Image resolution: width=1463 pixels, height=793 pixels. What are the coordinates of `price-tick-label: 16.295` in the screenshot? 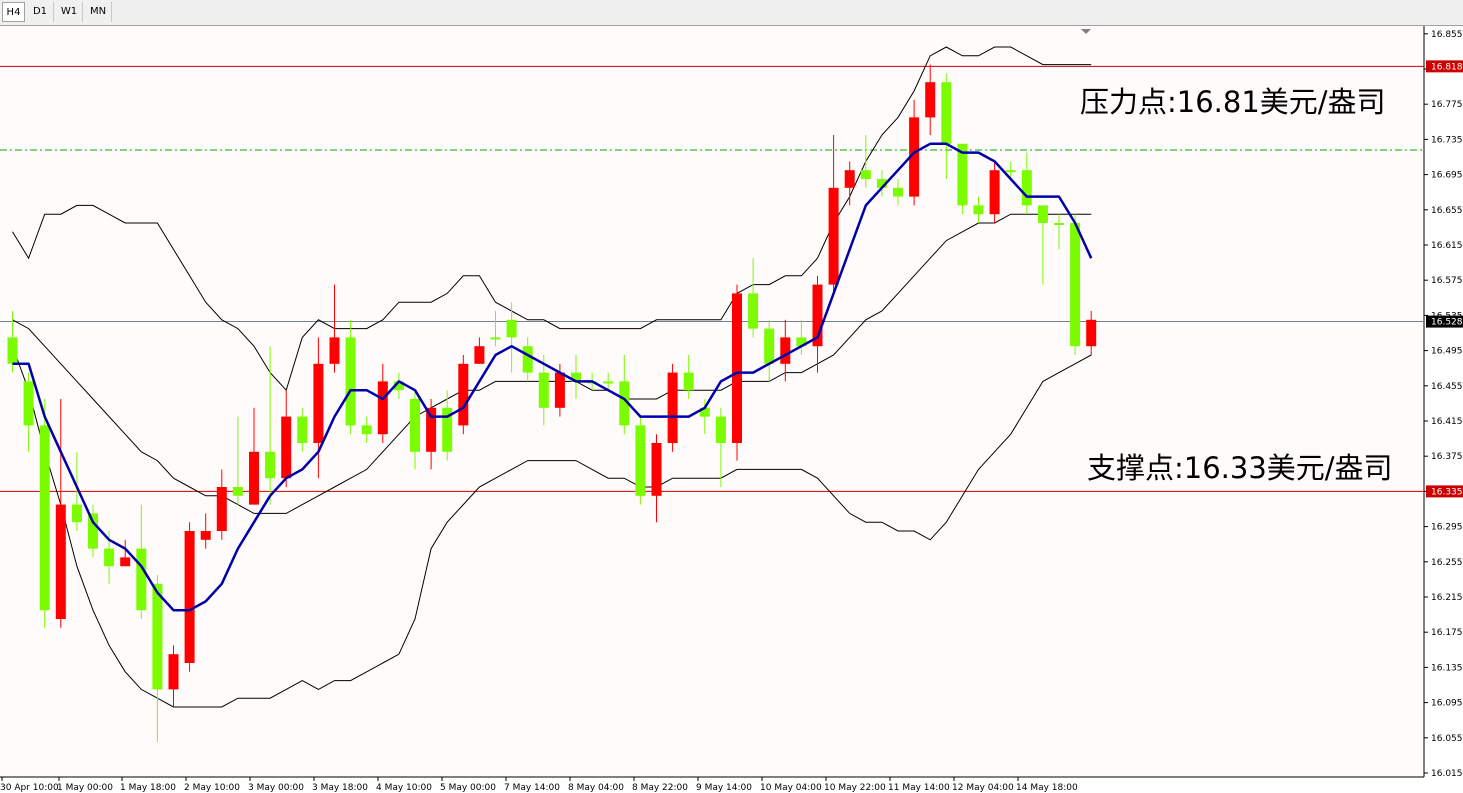 It's located at (1447, 528).